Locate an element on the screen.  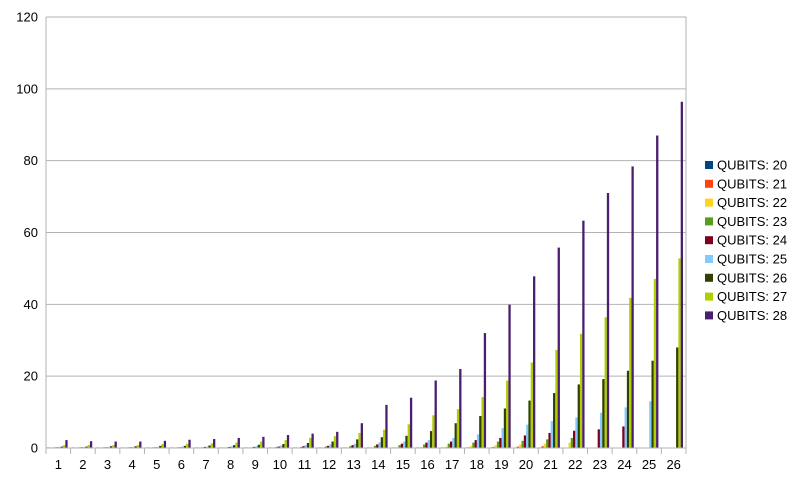
x-tick-label: 10 is located at coordinates (280, 464).